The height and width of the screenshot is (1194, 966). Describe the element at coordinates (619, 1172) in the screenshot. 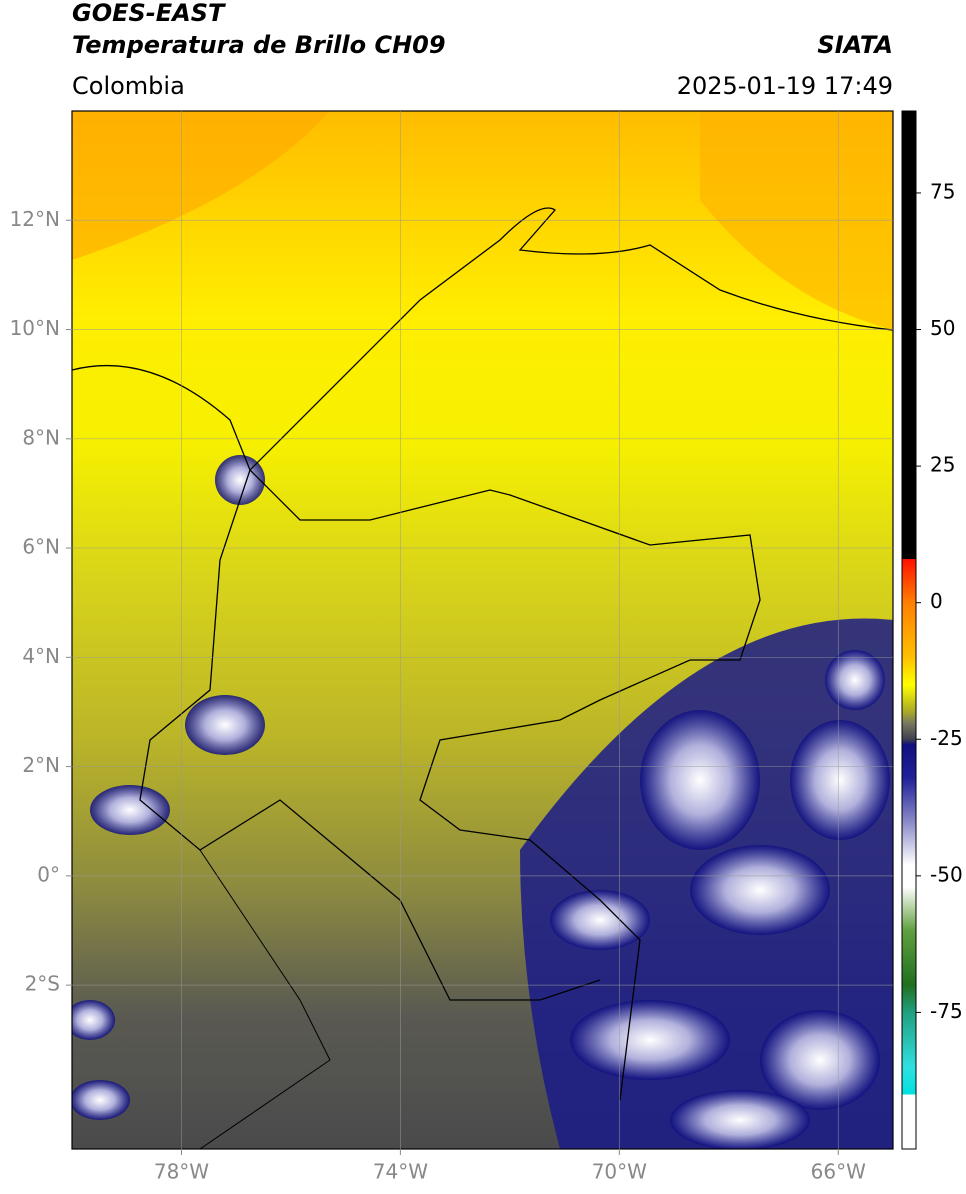

I see `x-tick-label: 70°W` at that location.